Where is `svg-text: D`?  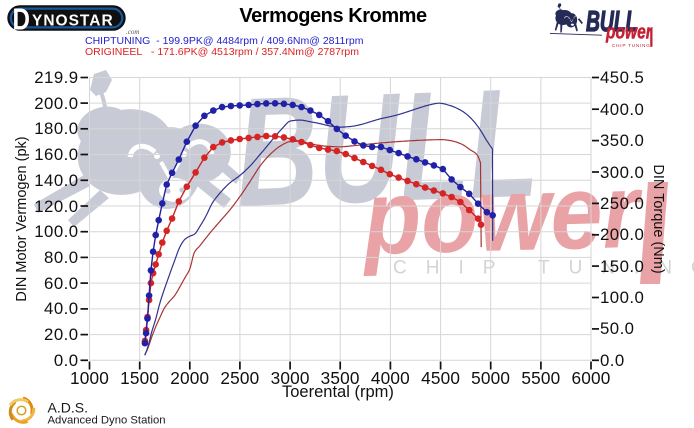
svg-text: D is located at coordinates (21, 18).